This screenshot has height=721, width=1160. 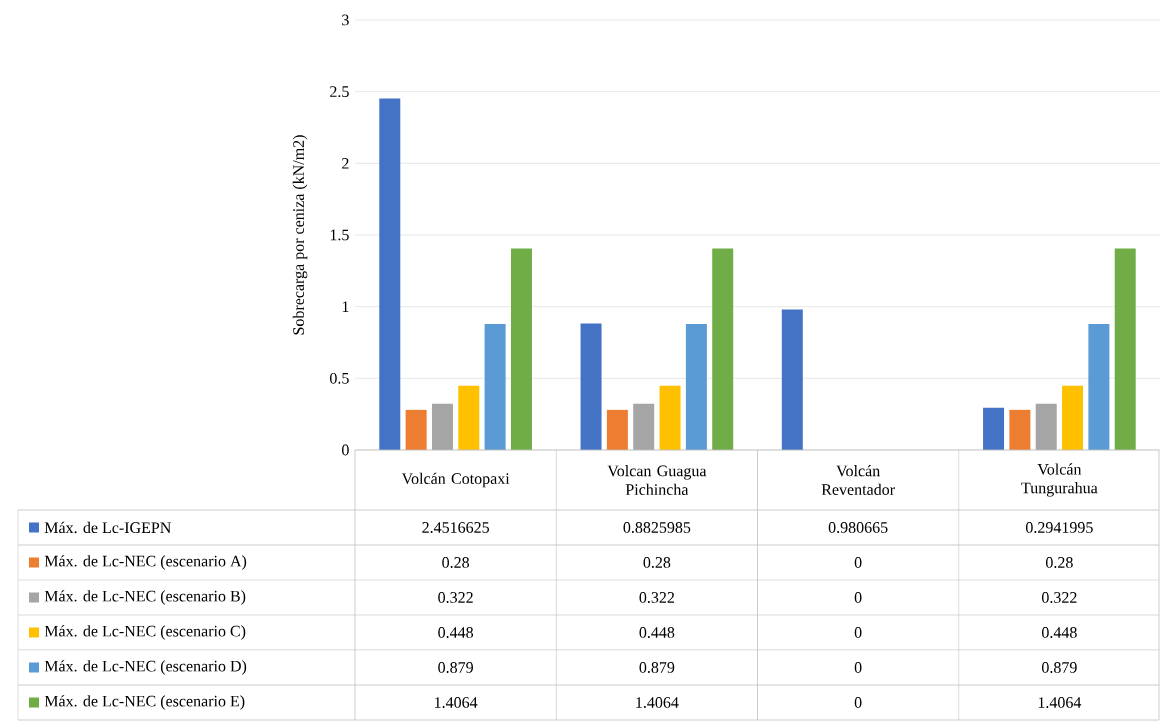 What do you see at coordinates (456, 527) in the screenshot?
I see `data-label: 2.4516625` at bounding box center [456, 527].